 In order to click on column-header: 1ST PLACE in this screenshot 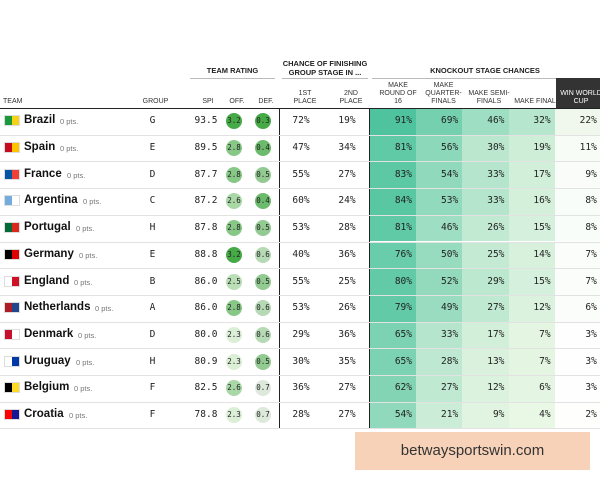, I will do `click(305, 97)`.